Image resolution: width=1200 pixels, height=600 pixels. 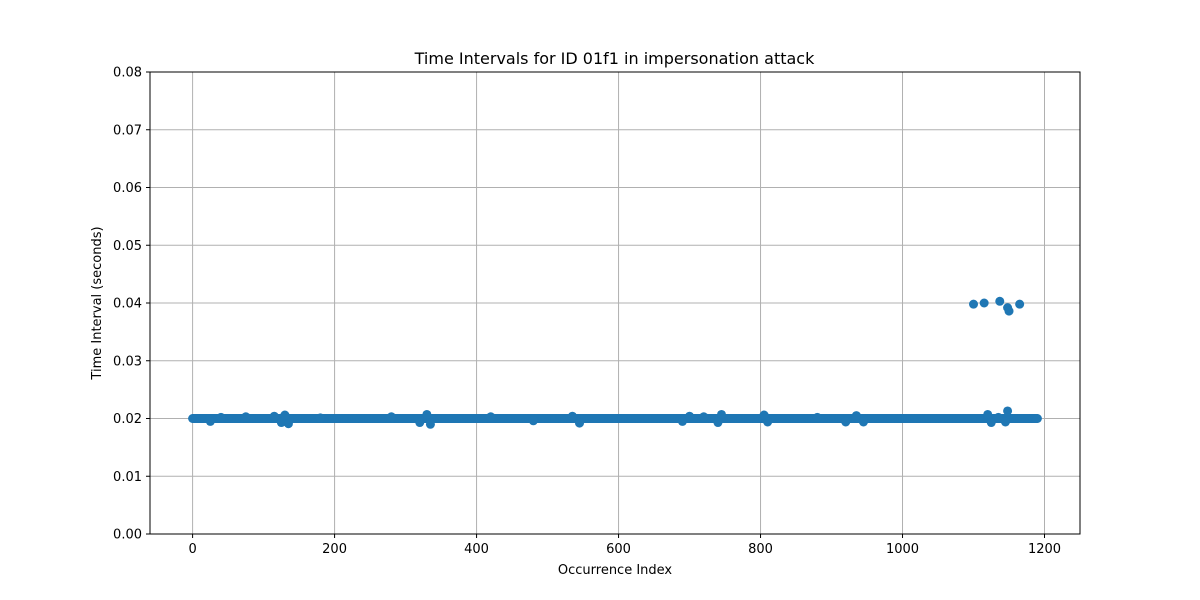 What do you see at coordinates (476, 549) in the screenshot?
I see `x-tick-label: 400` at bounding box center [476, 549].